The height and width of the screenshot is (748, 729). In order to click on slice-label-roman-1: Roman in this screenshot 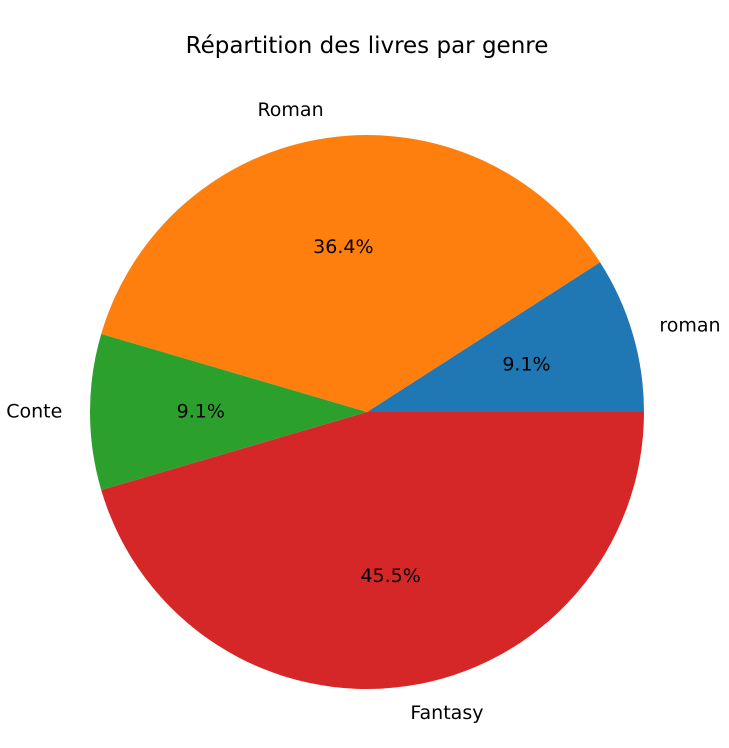, I will do `click(290, 110)`.